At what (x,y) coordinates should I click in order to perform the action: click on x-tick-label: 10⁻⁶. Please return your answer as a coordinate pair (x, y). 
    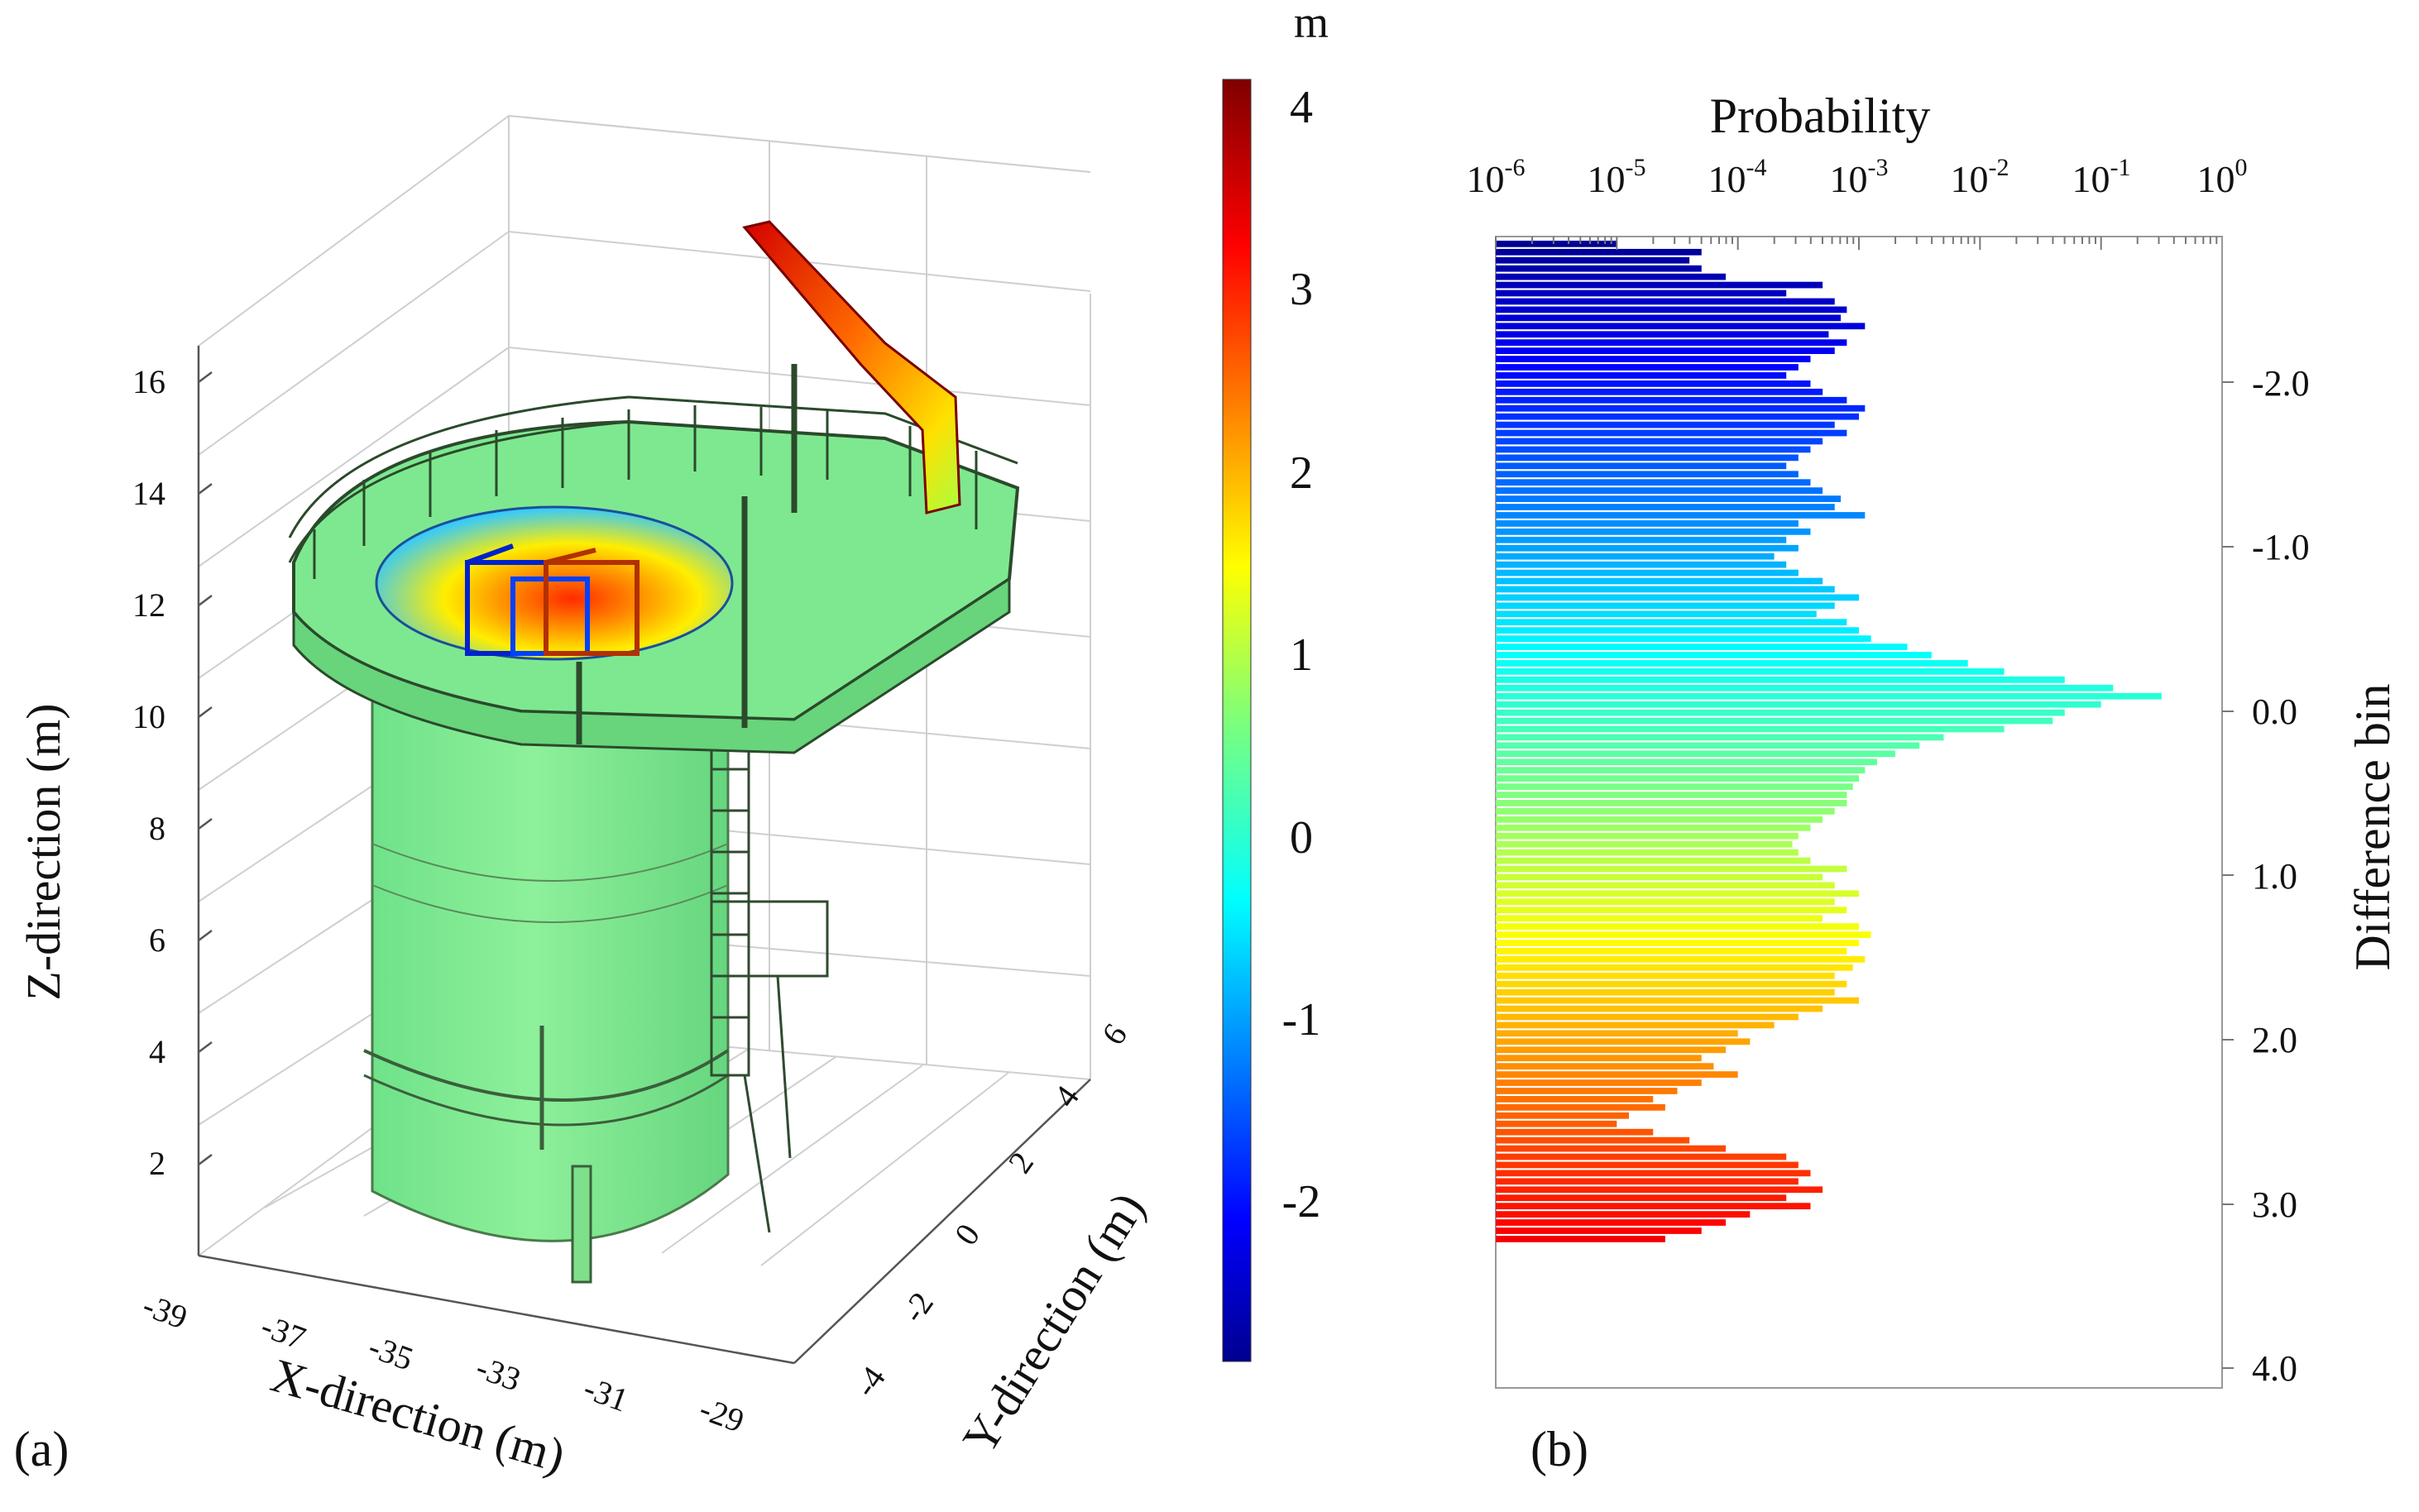
    Looking at the image, I should click on (1496, 177).